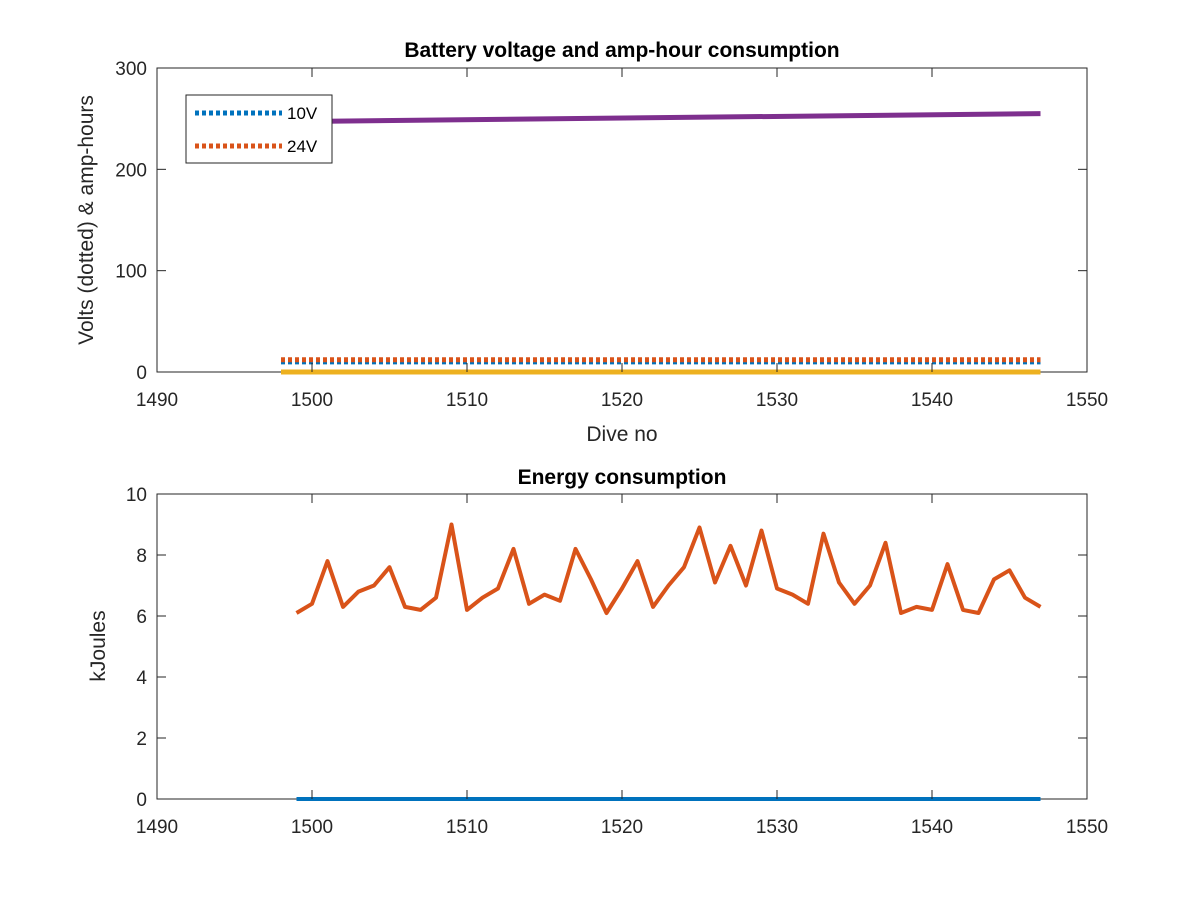 This screenshot has width=1200, height=900. I want to click on legend-label-10v: 10V, so click(302, 113).